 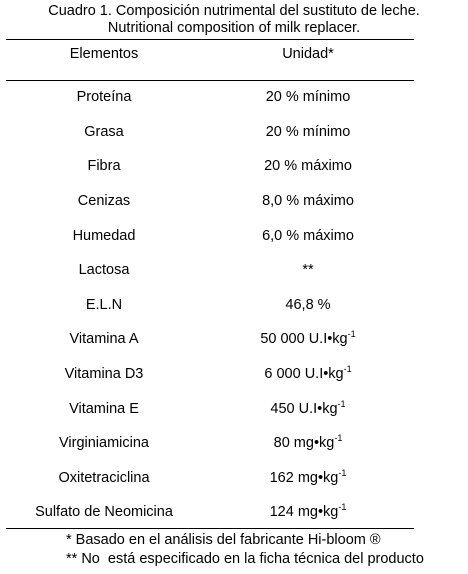 I want to click on value-text: 6 000 U.I•kg, so click(x=304, y=374).